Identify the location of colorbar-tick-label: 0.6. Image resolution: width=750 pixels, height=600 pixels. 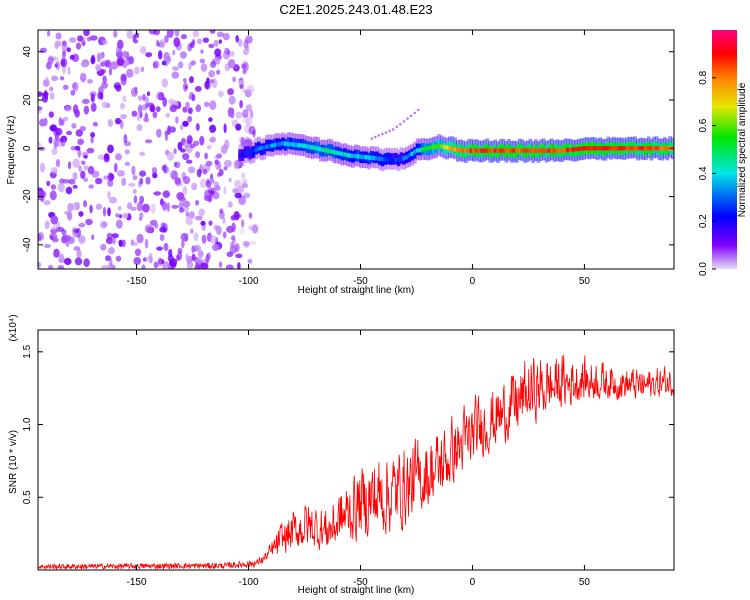
(703, 125).